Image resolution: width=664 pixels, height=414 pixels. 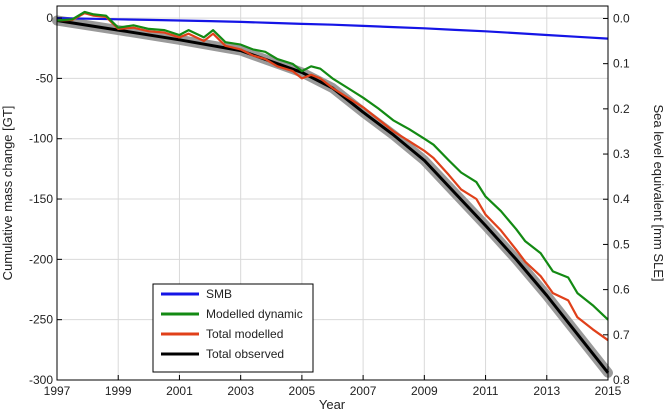 What do you see at coordinates (332, 404) in the screenshot?
I see `x-axis-label: Year` at bounding box center [332, 404].